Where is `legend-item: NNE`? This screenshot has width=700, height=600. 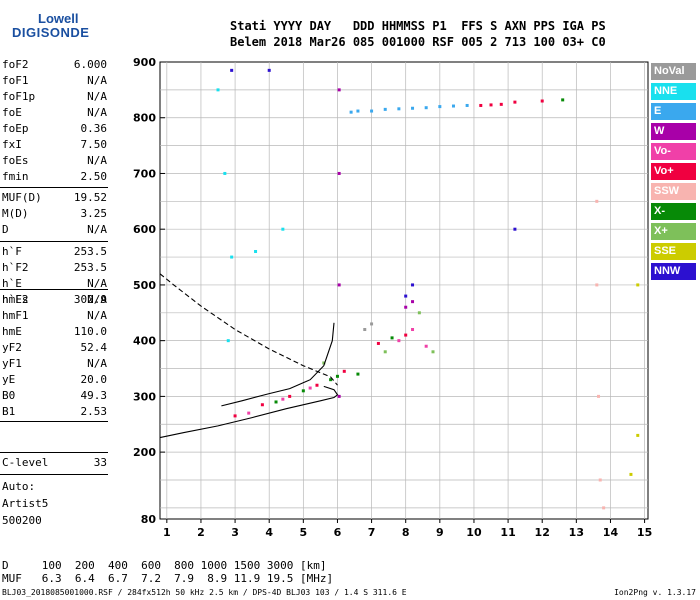 legend-item: NNE is located at coordinates (673, 91).